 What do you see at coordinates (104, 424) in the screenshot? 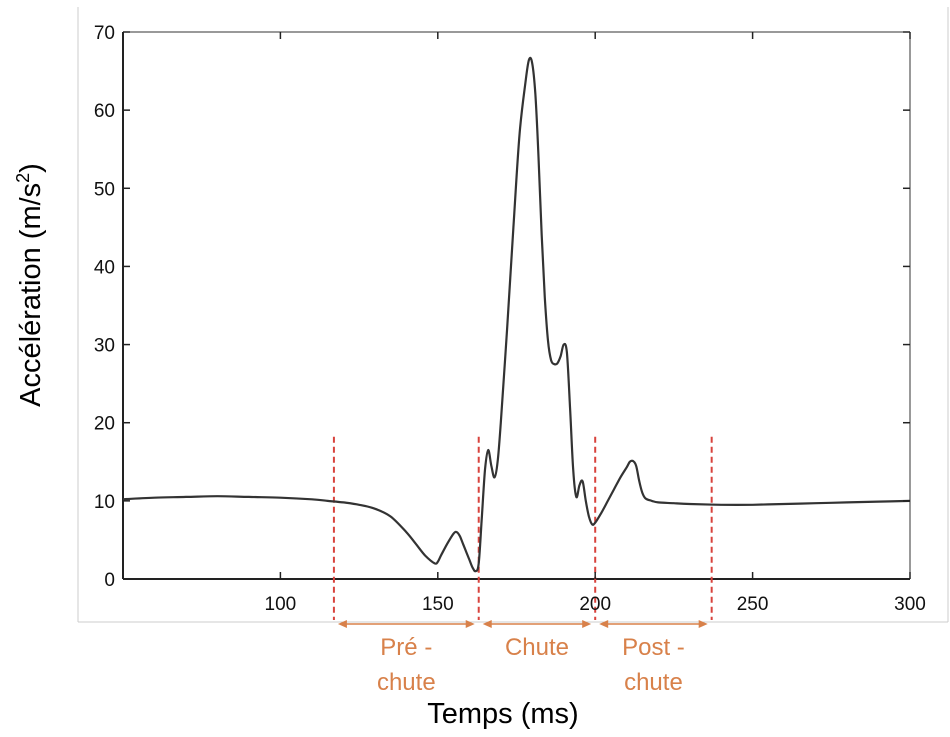
I see `y-tick-label: 20` at bounding box center [104, 424].